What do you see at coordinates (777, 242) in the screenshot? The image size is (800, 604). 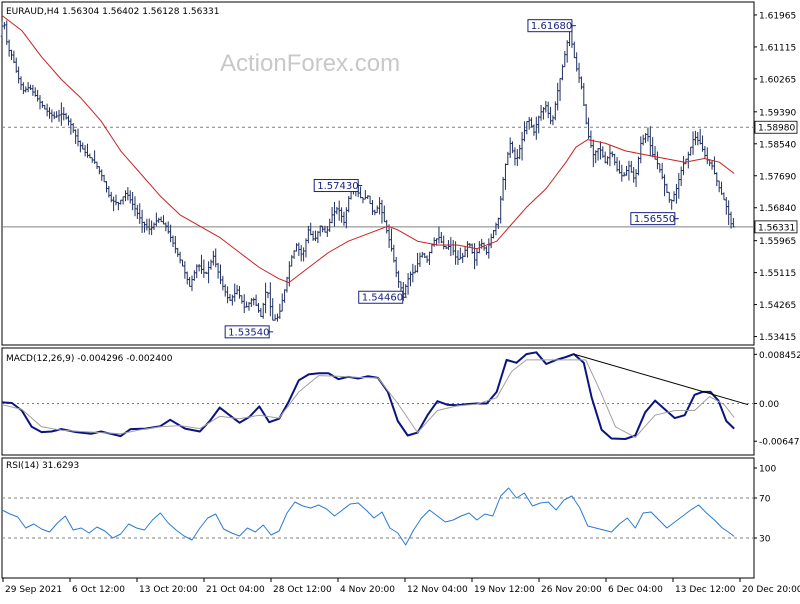 I see `price-y-tick-label: 1.55965` at bounding box center [777, 242].